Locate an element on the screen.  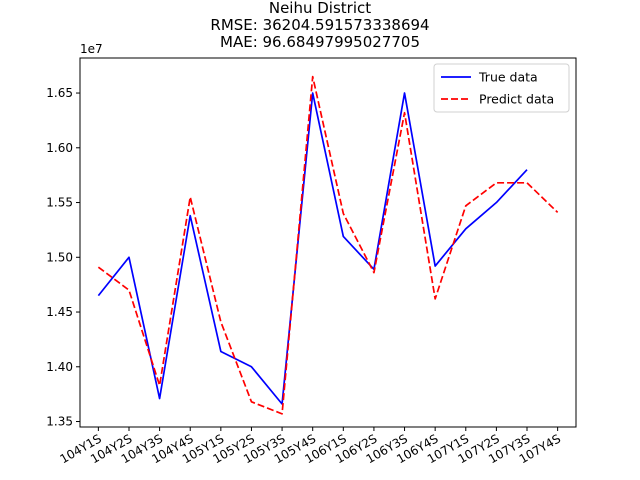
legend-box is located at coordinates (501, 88).